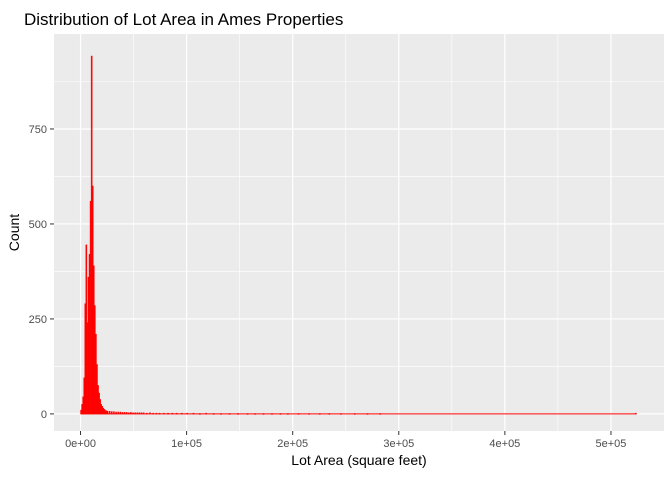  I want to click on x-tick-label: 1e+05, so click(186, 444).